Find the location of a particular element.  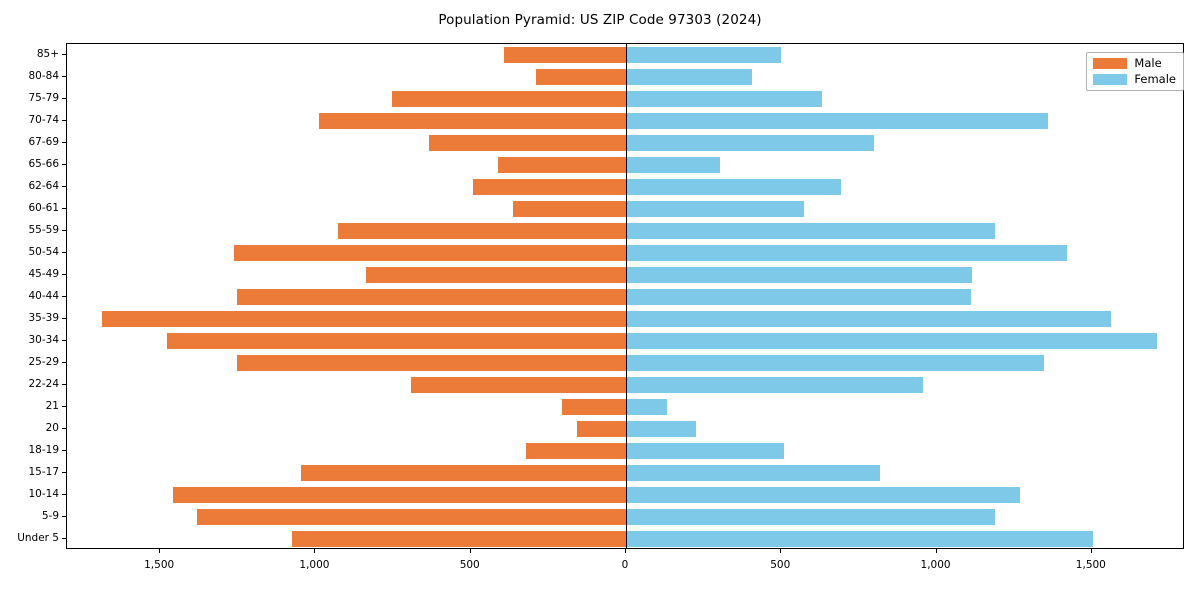

y-axis-tick-label: 67-69 is located at coordinates (43, 142).